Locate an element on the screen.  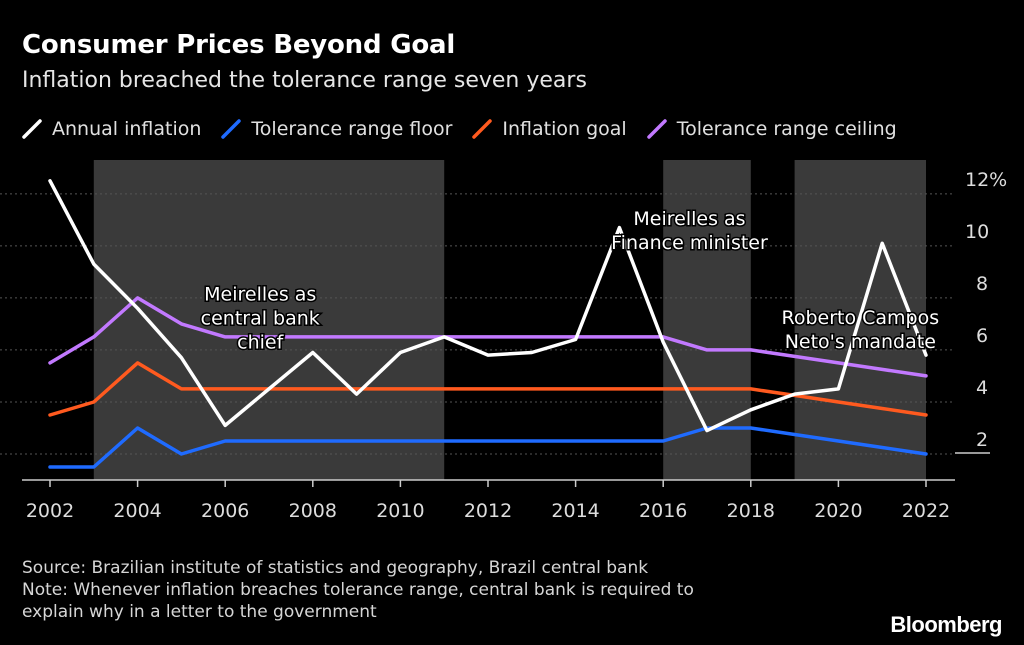
annotation-2-line-2: Finance minister is located at coordinates (689, 243).